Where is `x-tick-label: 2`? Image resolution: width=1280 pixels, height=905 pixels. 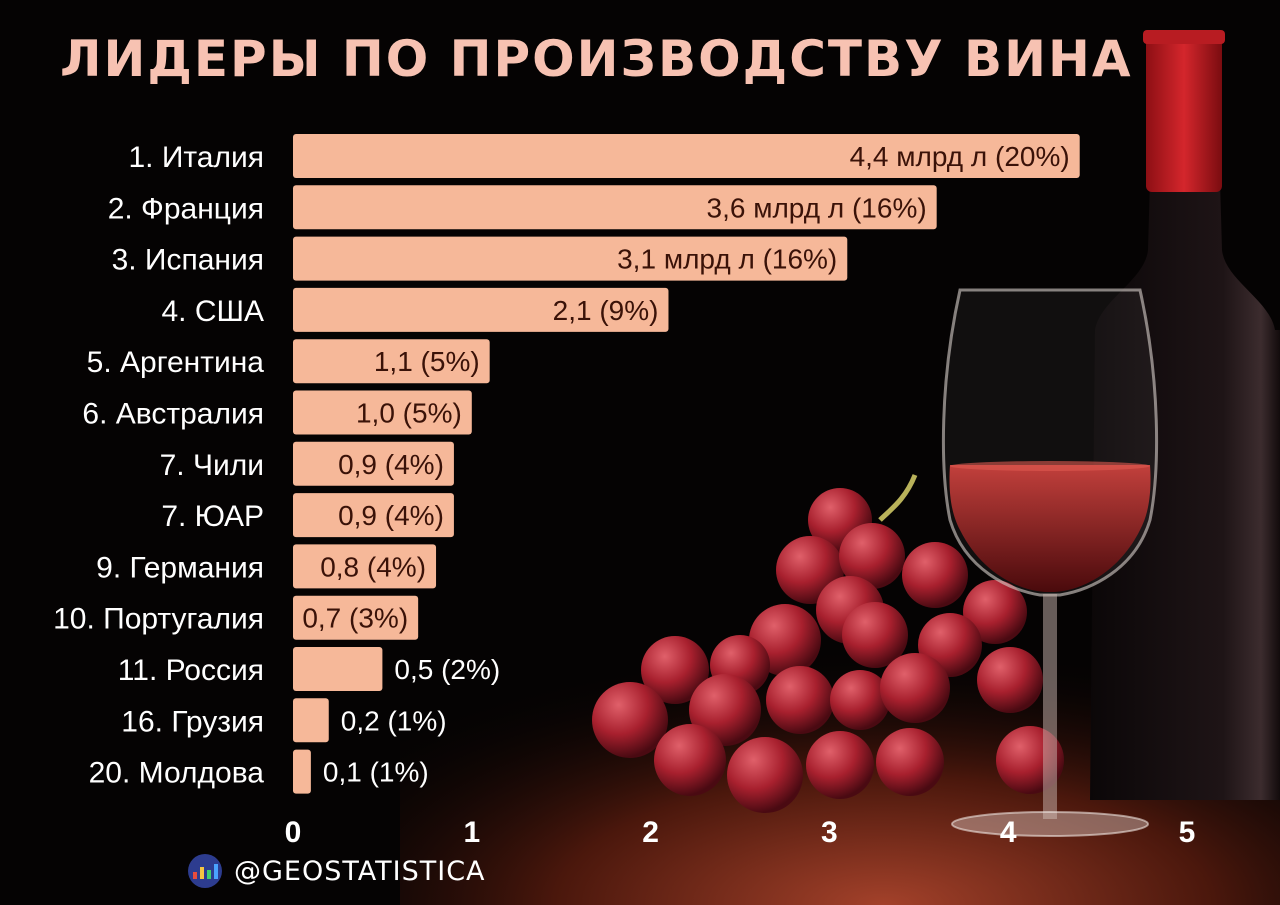 x-tick-label: 2 is located at coordinates (650, 832).